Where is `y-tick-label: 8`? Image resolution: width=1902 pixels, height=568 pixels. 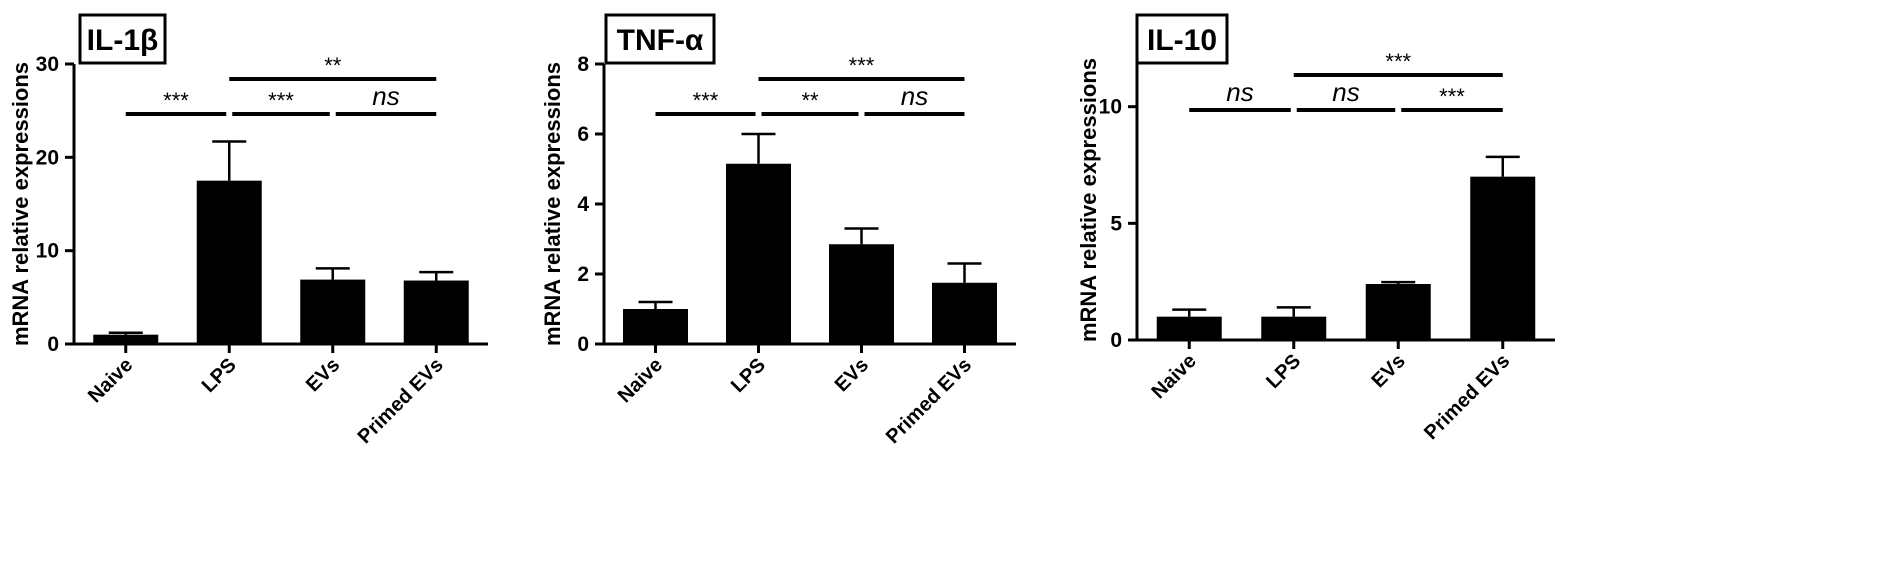 y-tick-label: 8 is located at coordinates (583, 64).